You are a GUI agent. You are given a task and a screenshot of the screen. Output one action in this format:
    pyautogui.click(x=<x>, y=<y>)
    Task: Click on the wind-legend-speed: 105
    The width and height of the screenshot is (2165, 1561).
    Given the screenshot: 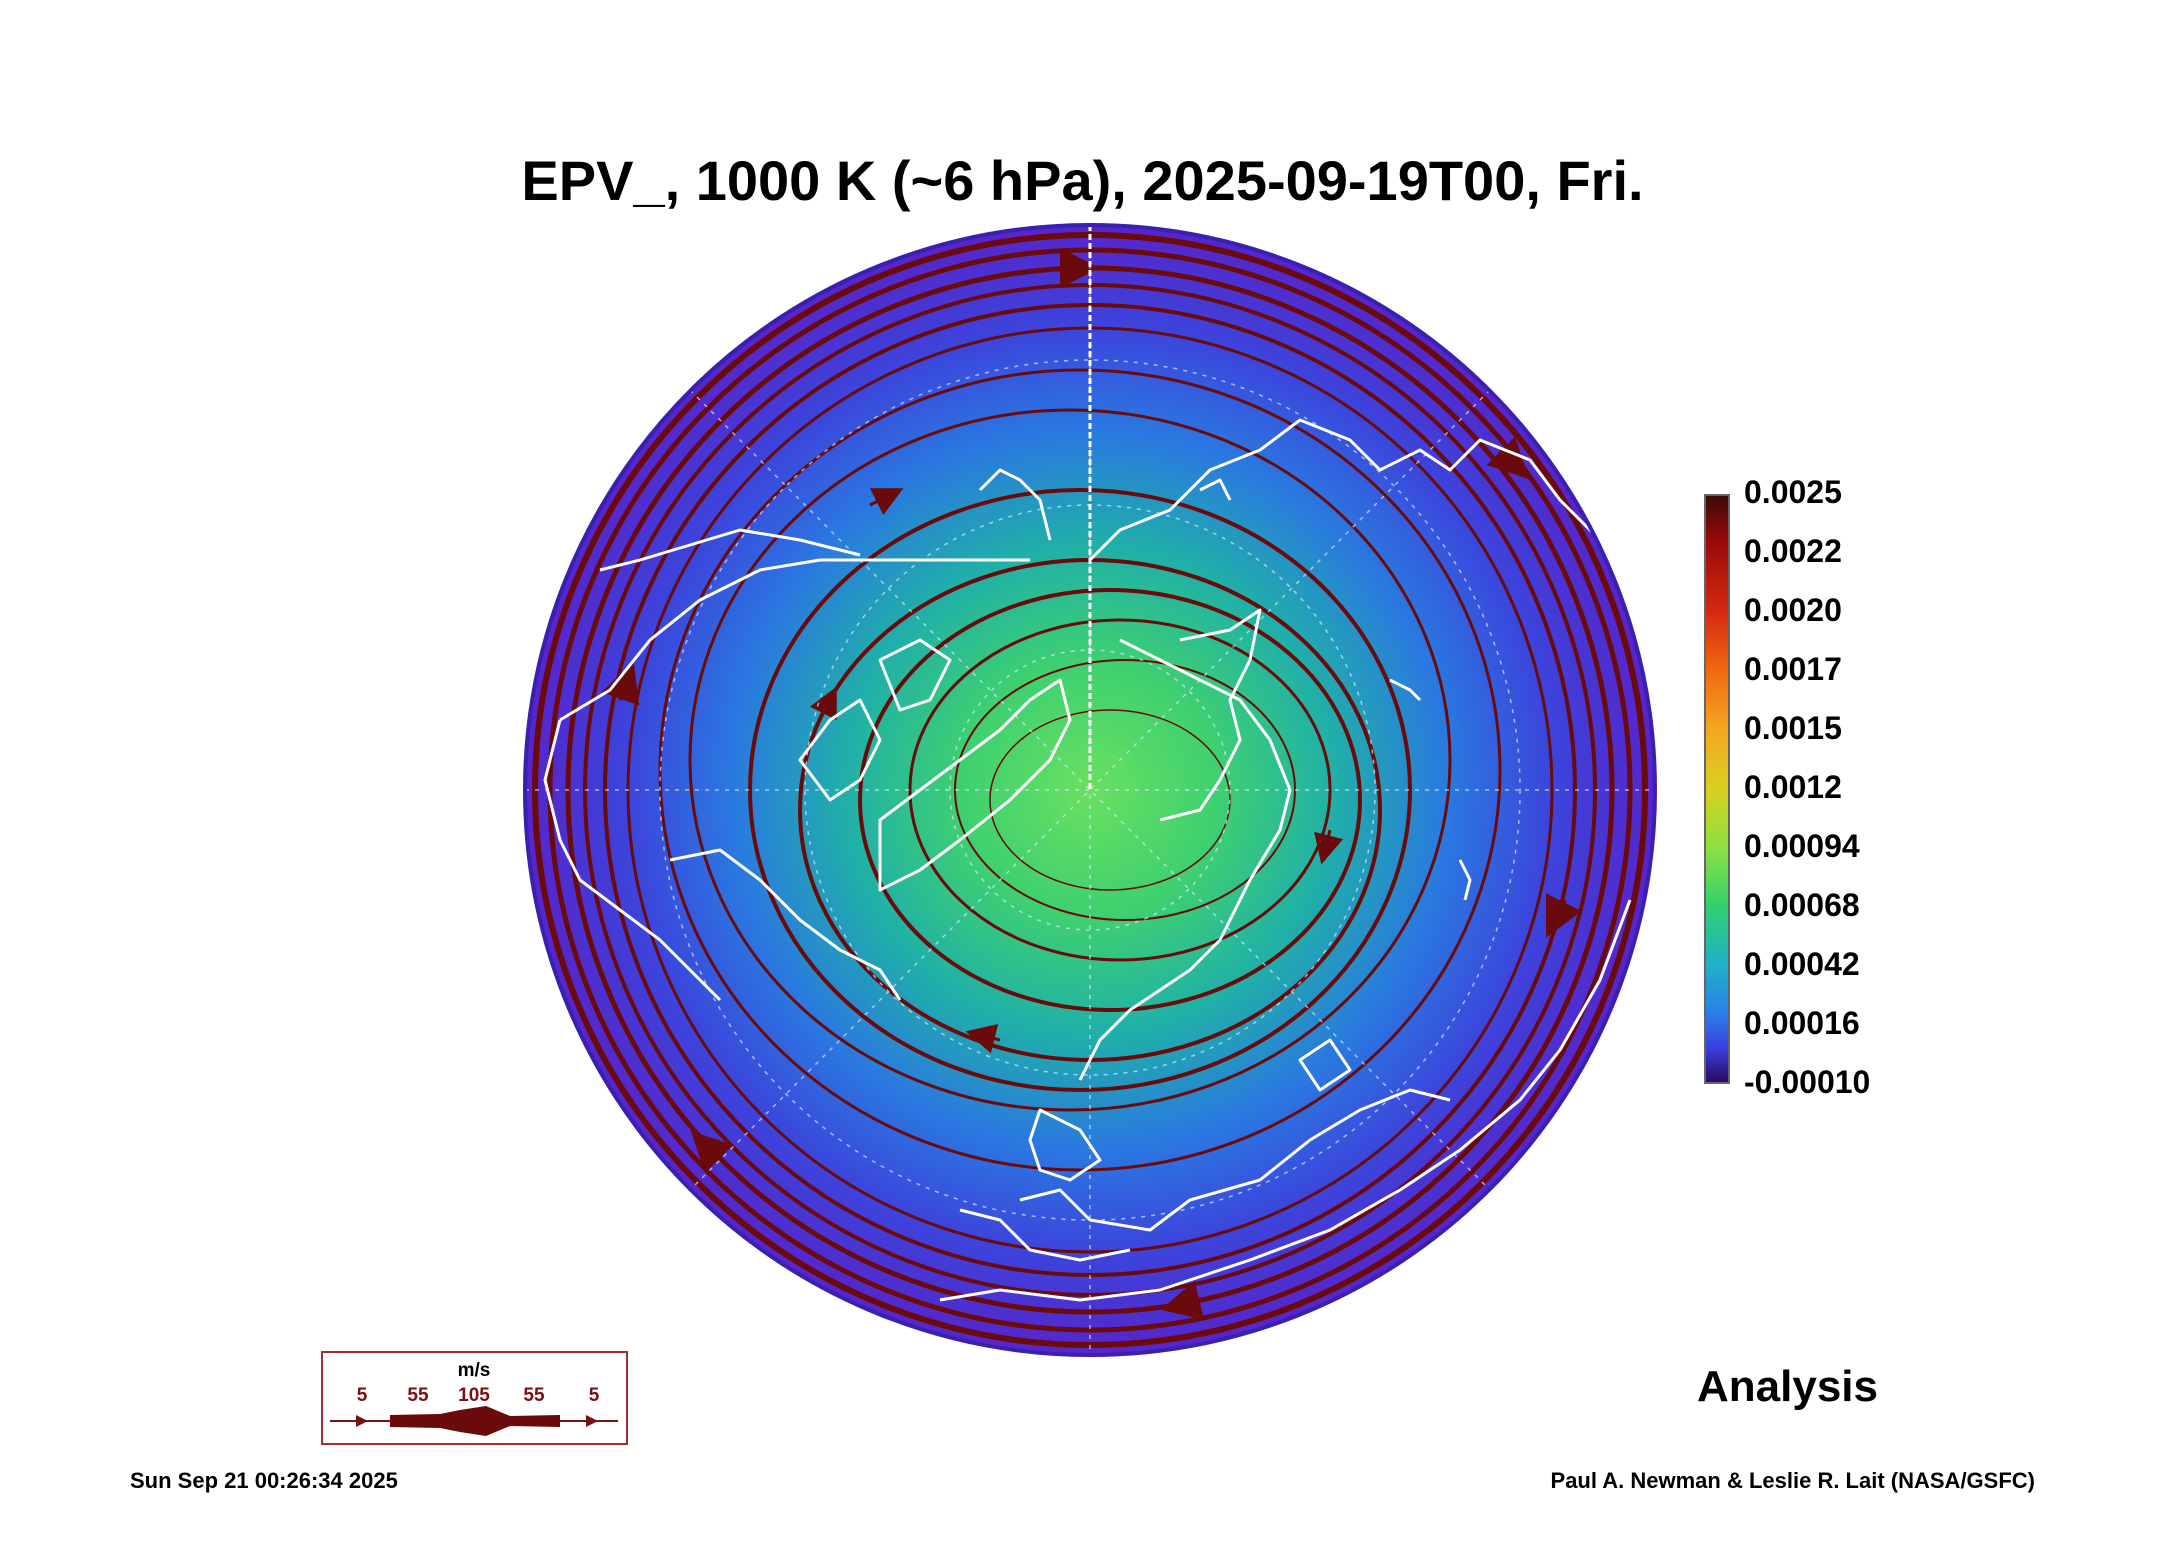 What is the action you would take?
    pyautogui.click(x=474, y=1395)
    